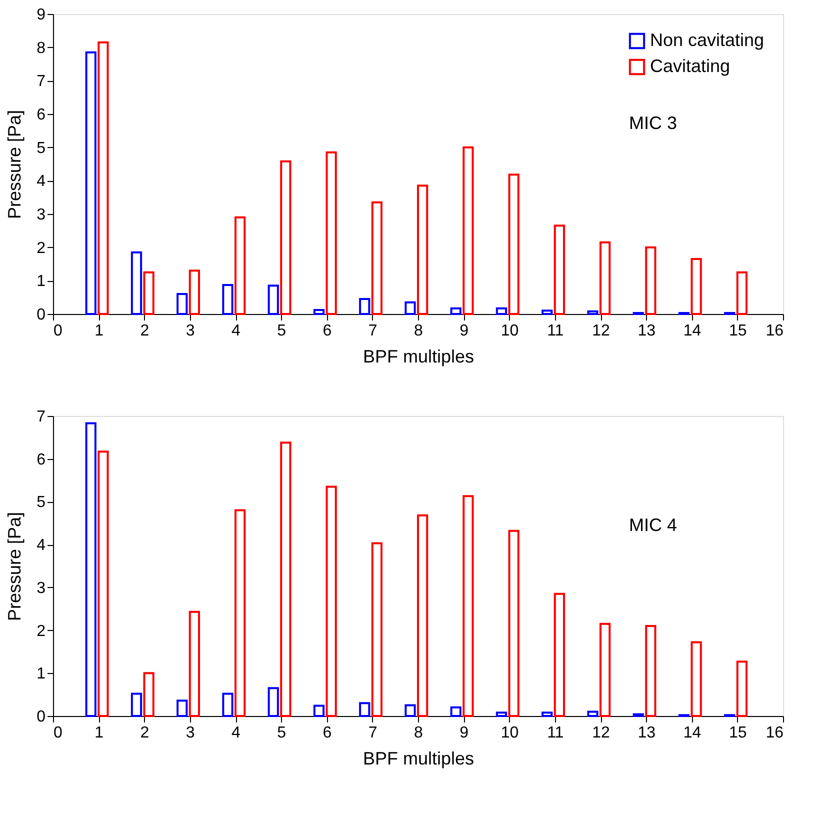  I want to click on y-tick-label: 9, so click(41, 15).